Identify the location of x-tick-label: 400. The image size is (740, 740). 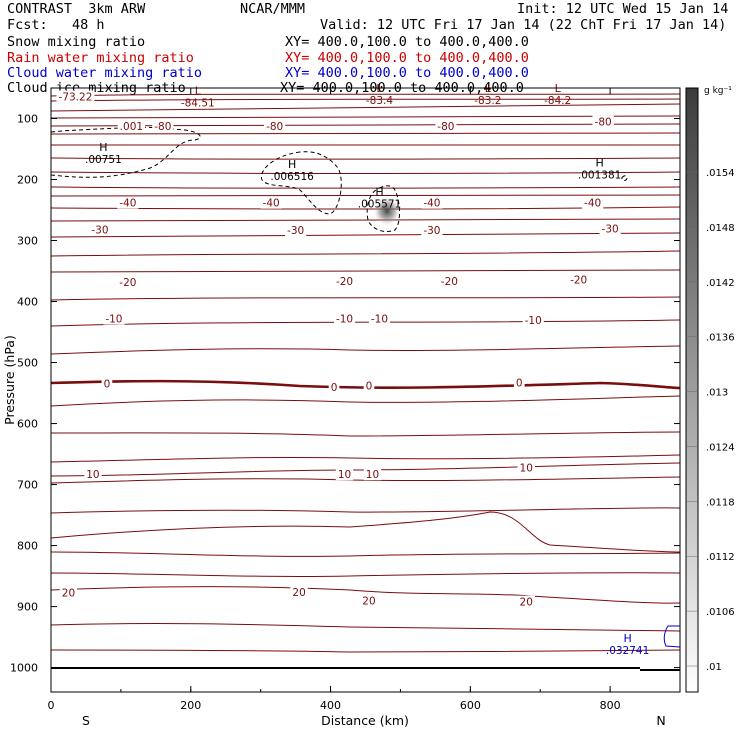
(330, 705).